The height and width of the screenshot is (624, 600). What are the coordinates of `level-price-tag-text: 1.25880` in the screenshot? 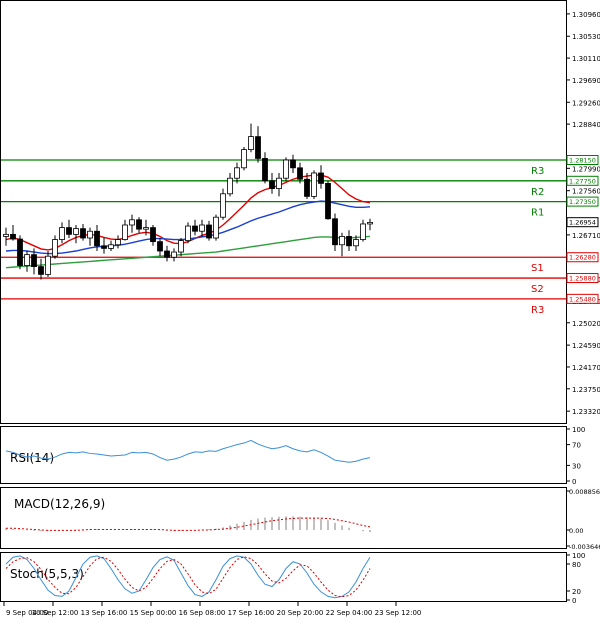 It's located at (582, 279).